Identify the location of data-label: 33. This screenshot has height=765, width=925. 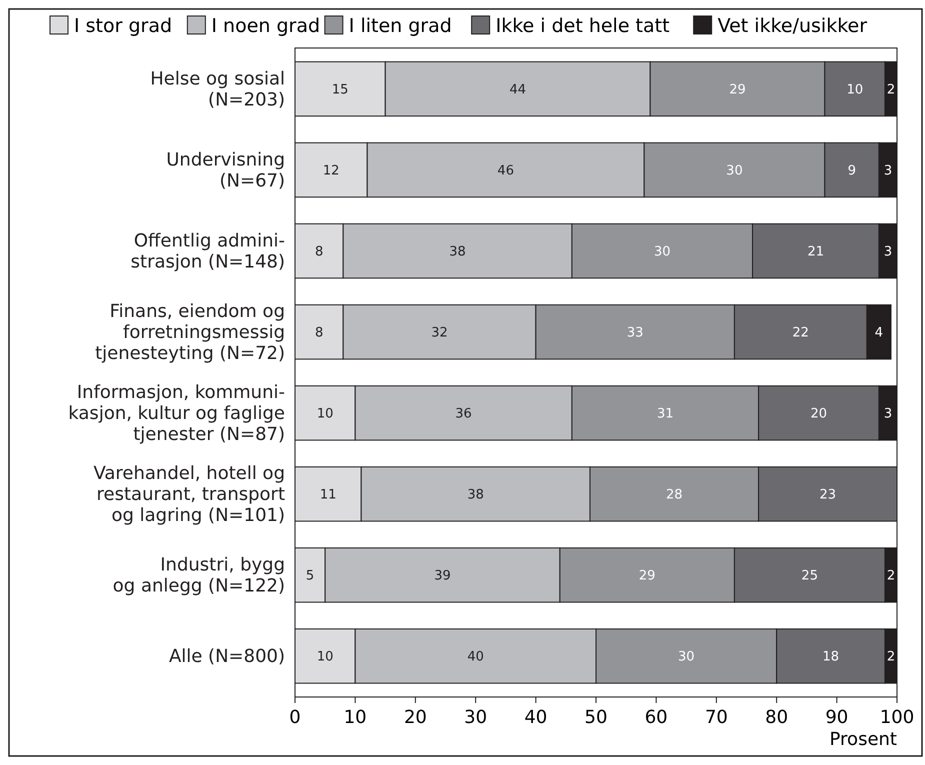
(635, 333).